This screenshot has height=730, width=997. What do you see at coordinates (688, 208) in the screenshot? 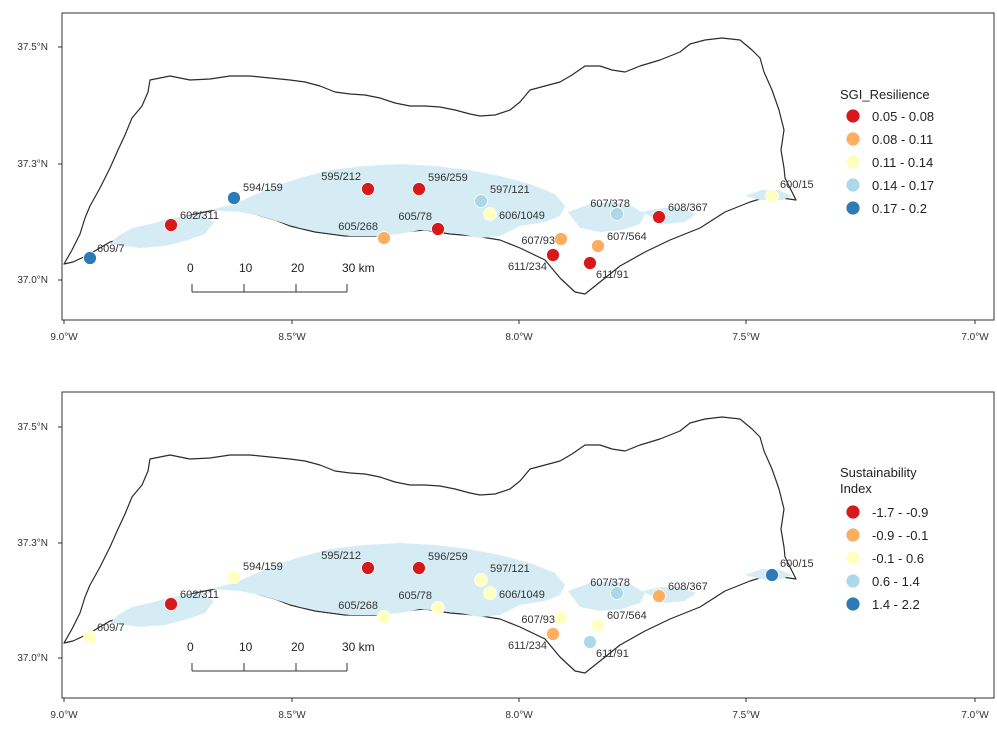
I see `site-label: 608/367` at bounding box center [688, 208].